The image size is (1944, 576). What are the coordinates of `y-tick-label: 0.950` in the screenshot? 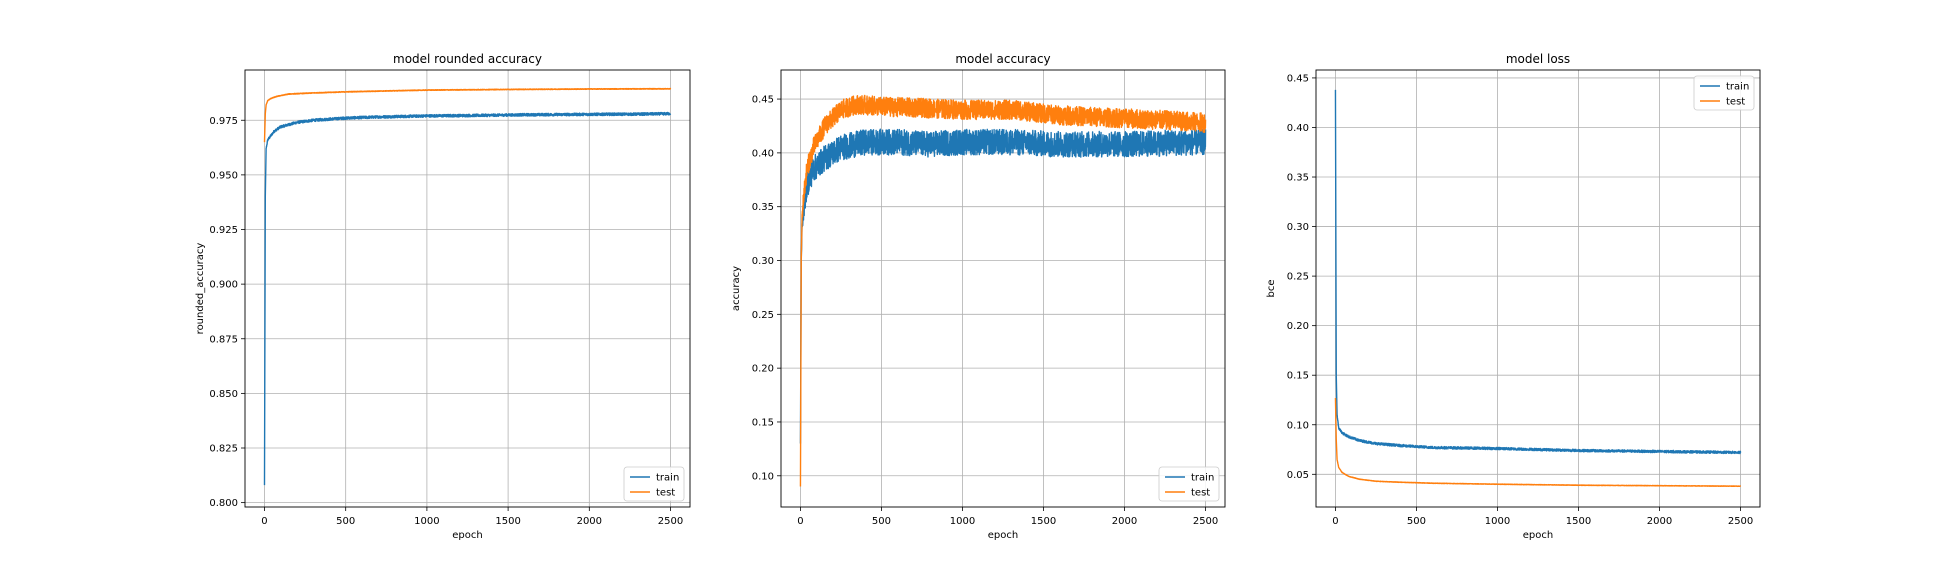 It's located at (223, 175).